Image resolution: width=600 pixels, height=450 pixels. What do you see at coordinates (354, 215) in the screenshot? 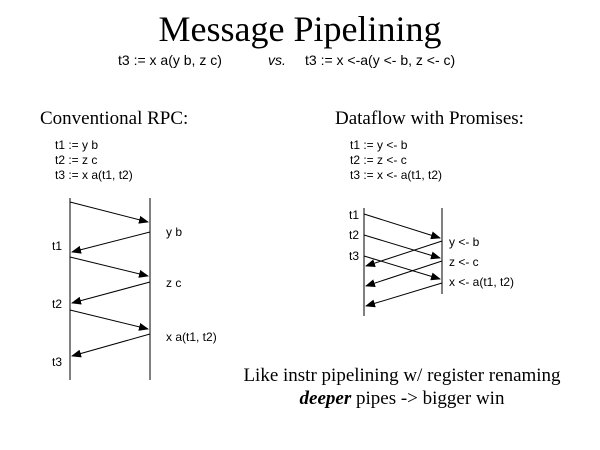
I see `right-client-label: t1` at bounding box center [354, 215].